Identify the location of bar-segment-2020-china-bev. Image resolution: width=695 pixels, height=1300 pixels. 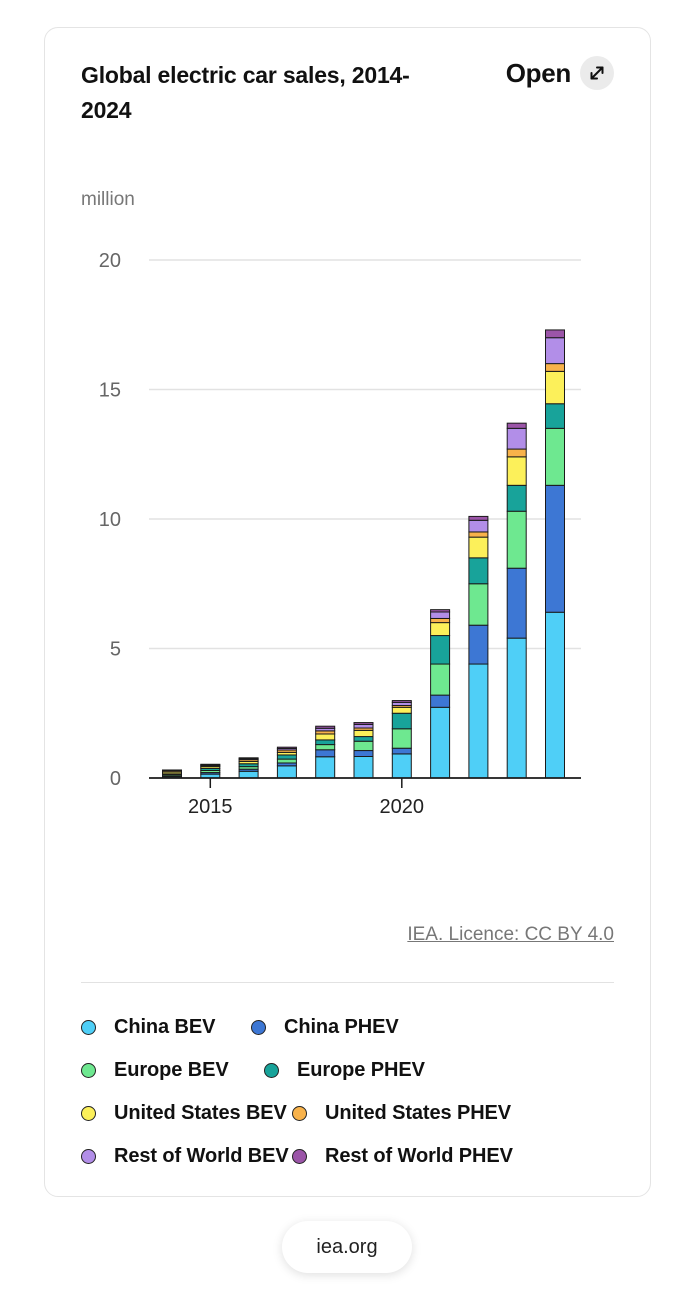
(401, 766).